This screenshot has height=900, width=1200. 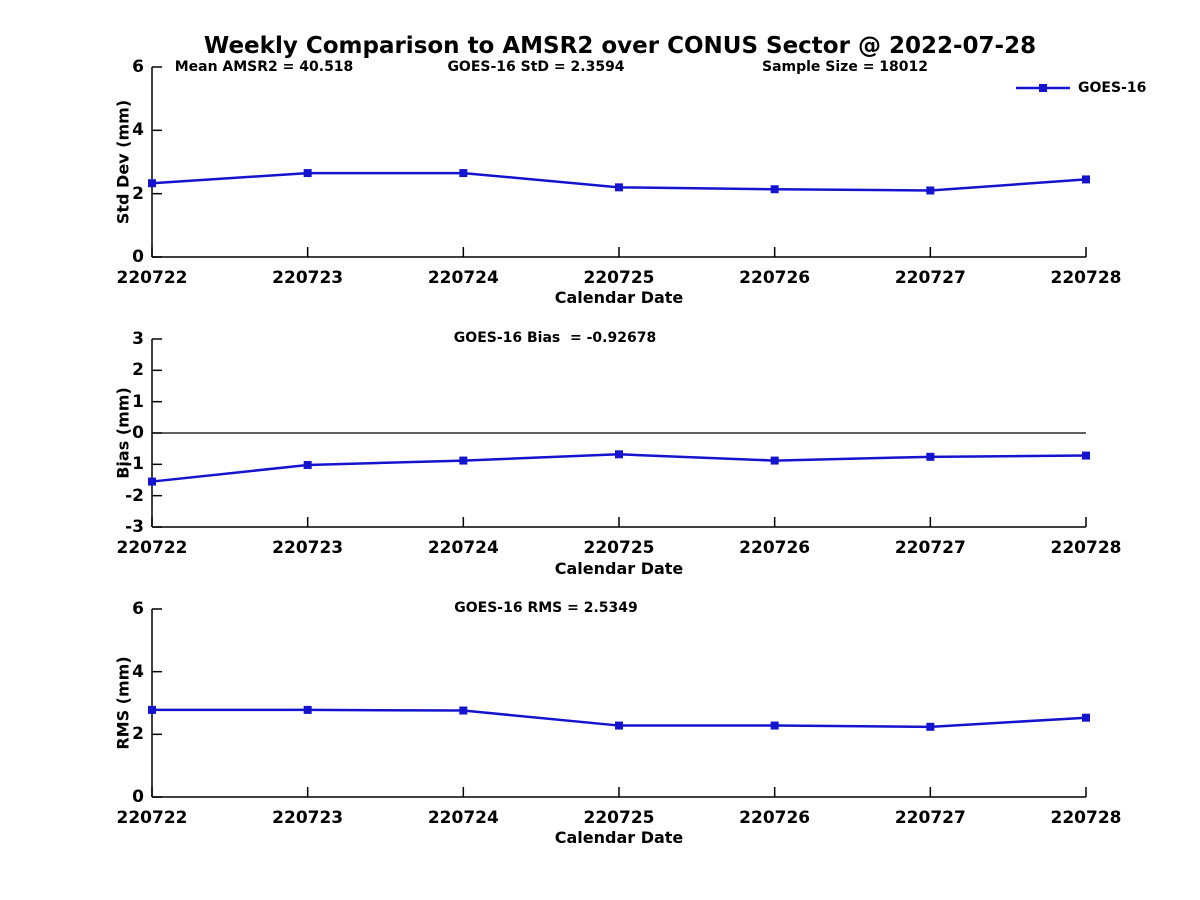 What do you see at coordinates (138, 401) in the screenshot?
I see `y-tick-label: 1` at bounding box center [138, 401].